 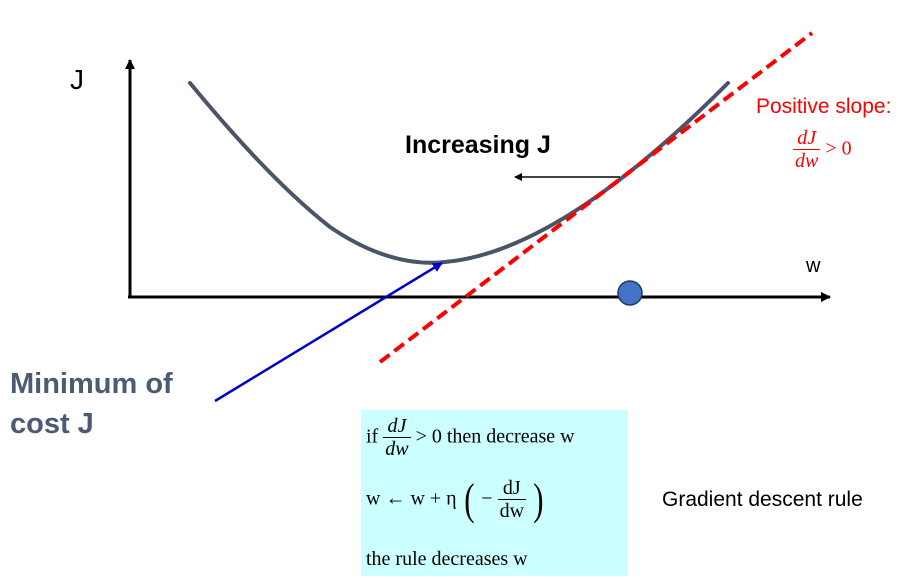 What do you see at coordinates (762, 499) in the screenshot?
I see `gradient-descent-rule-label: Gradient descent rule` at bounding box center [762, 499].